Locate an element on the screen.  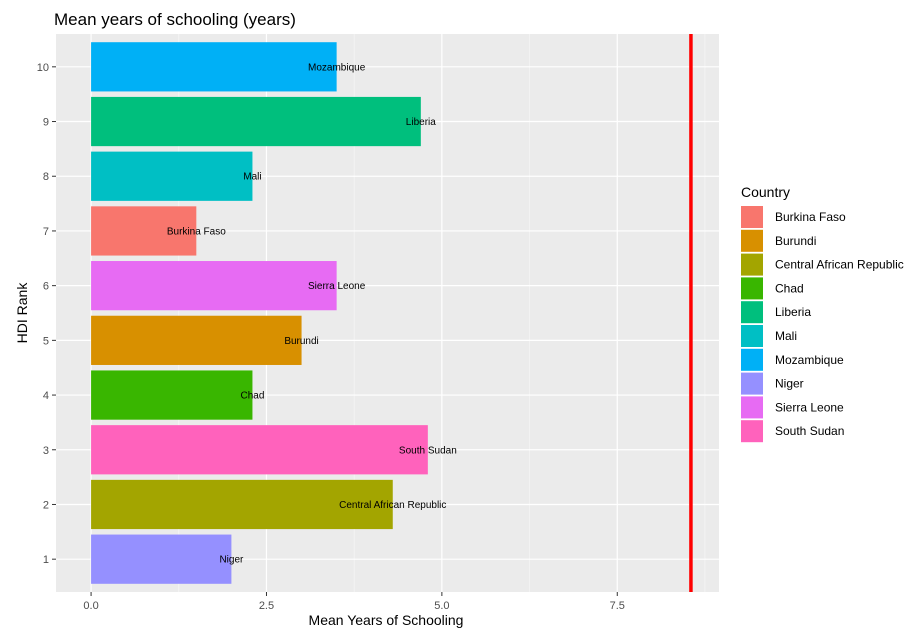
bar-label: Mozambique is located at coordinates (337, 67).